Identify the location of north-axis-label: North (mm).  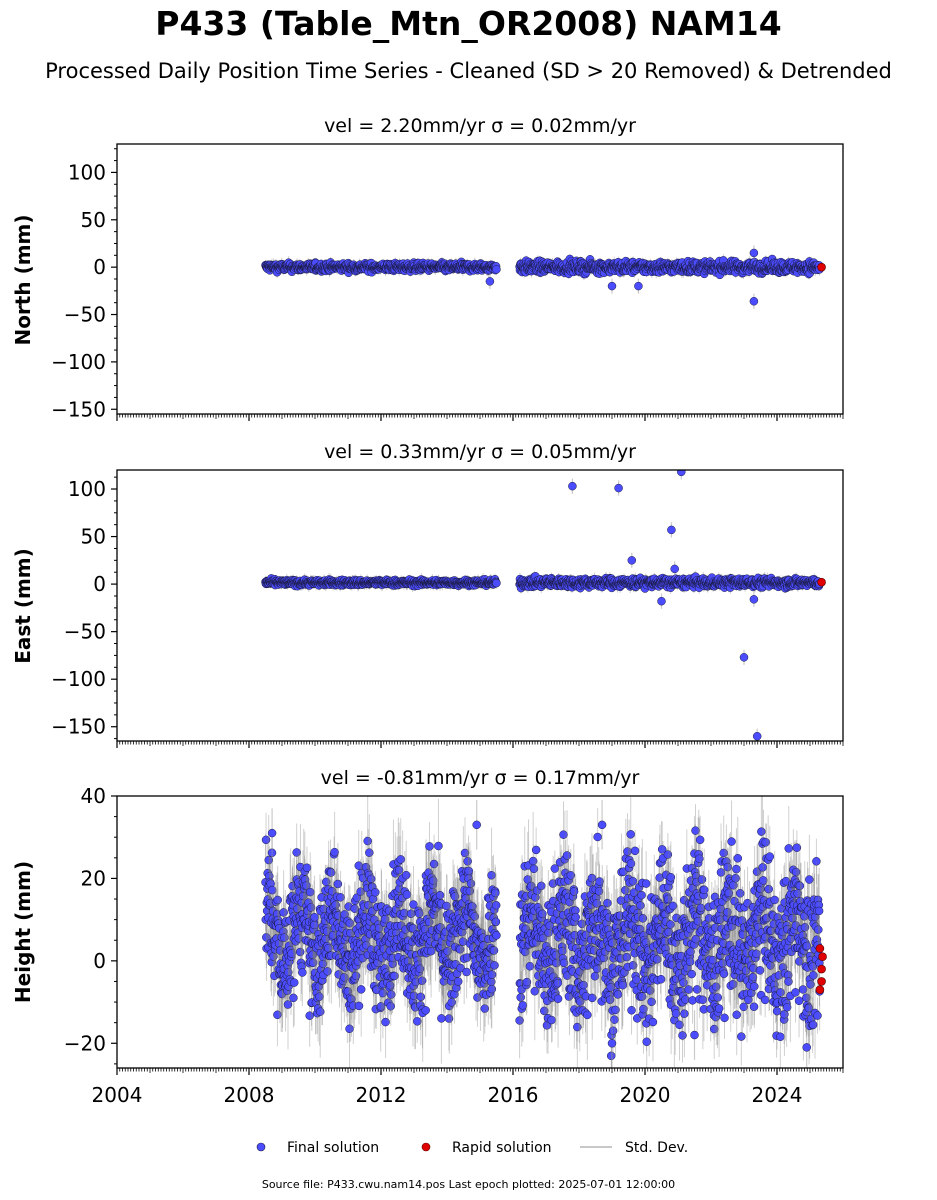
(23, 279).